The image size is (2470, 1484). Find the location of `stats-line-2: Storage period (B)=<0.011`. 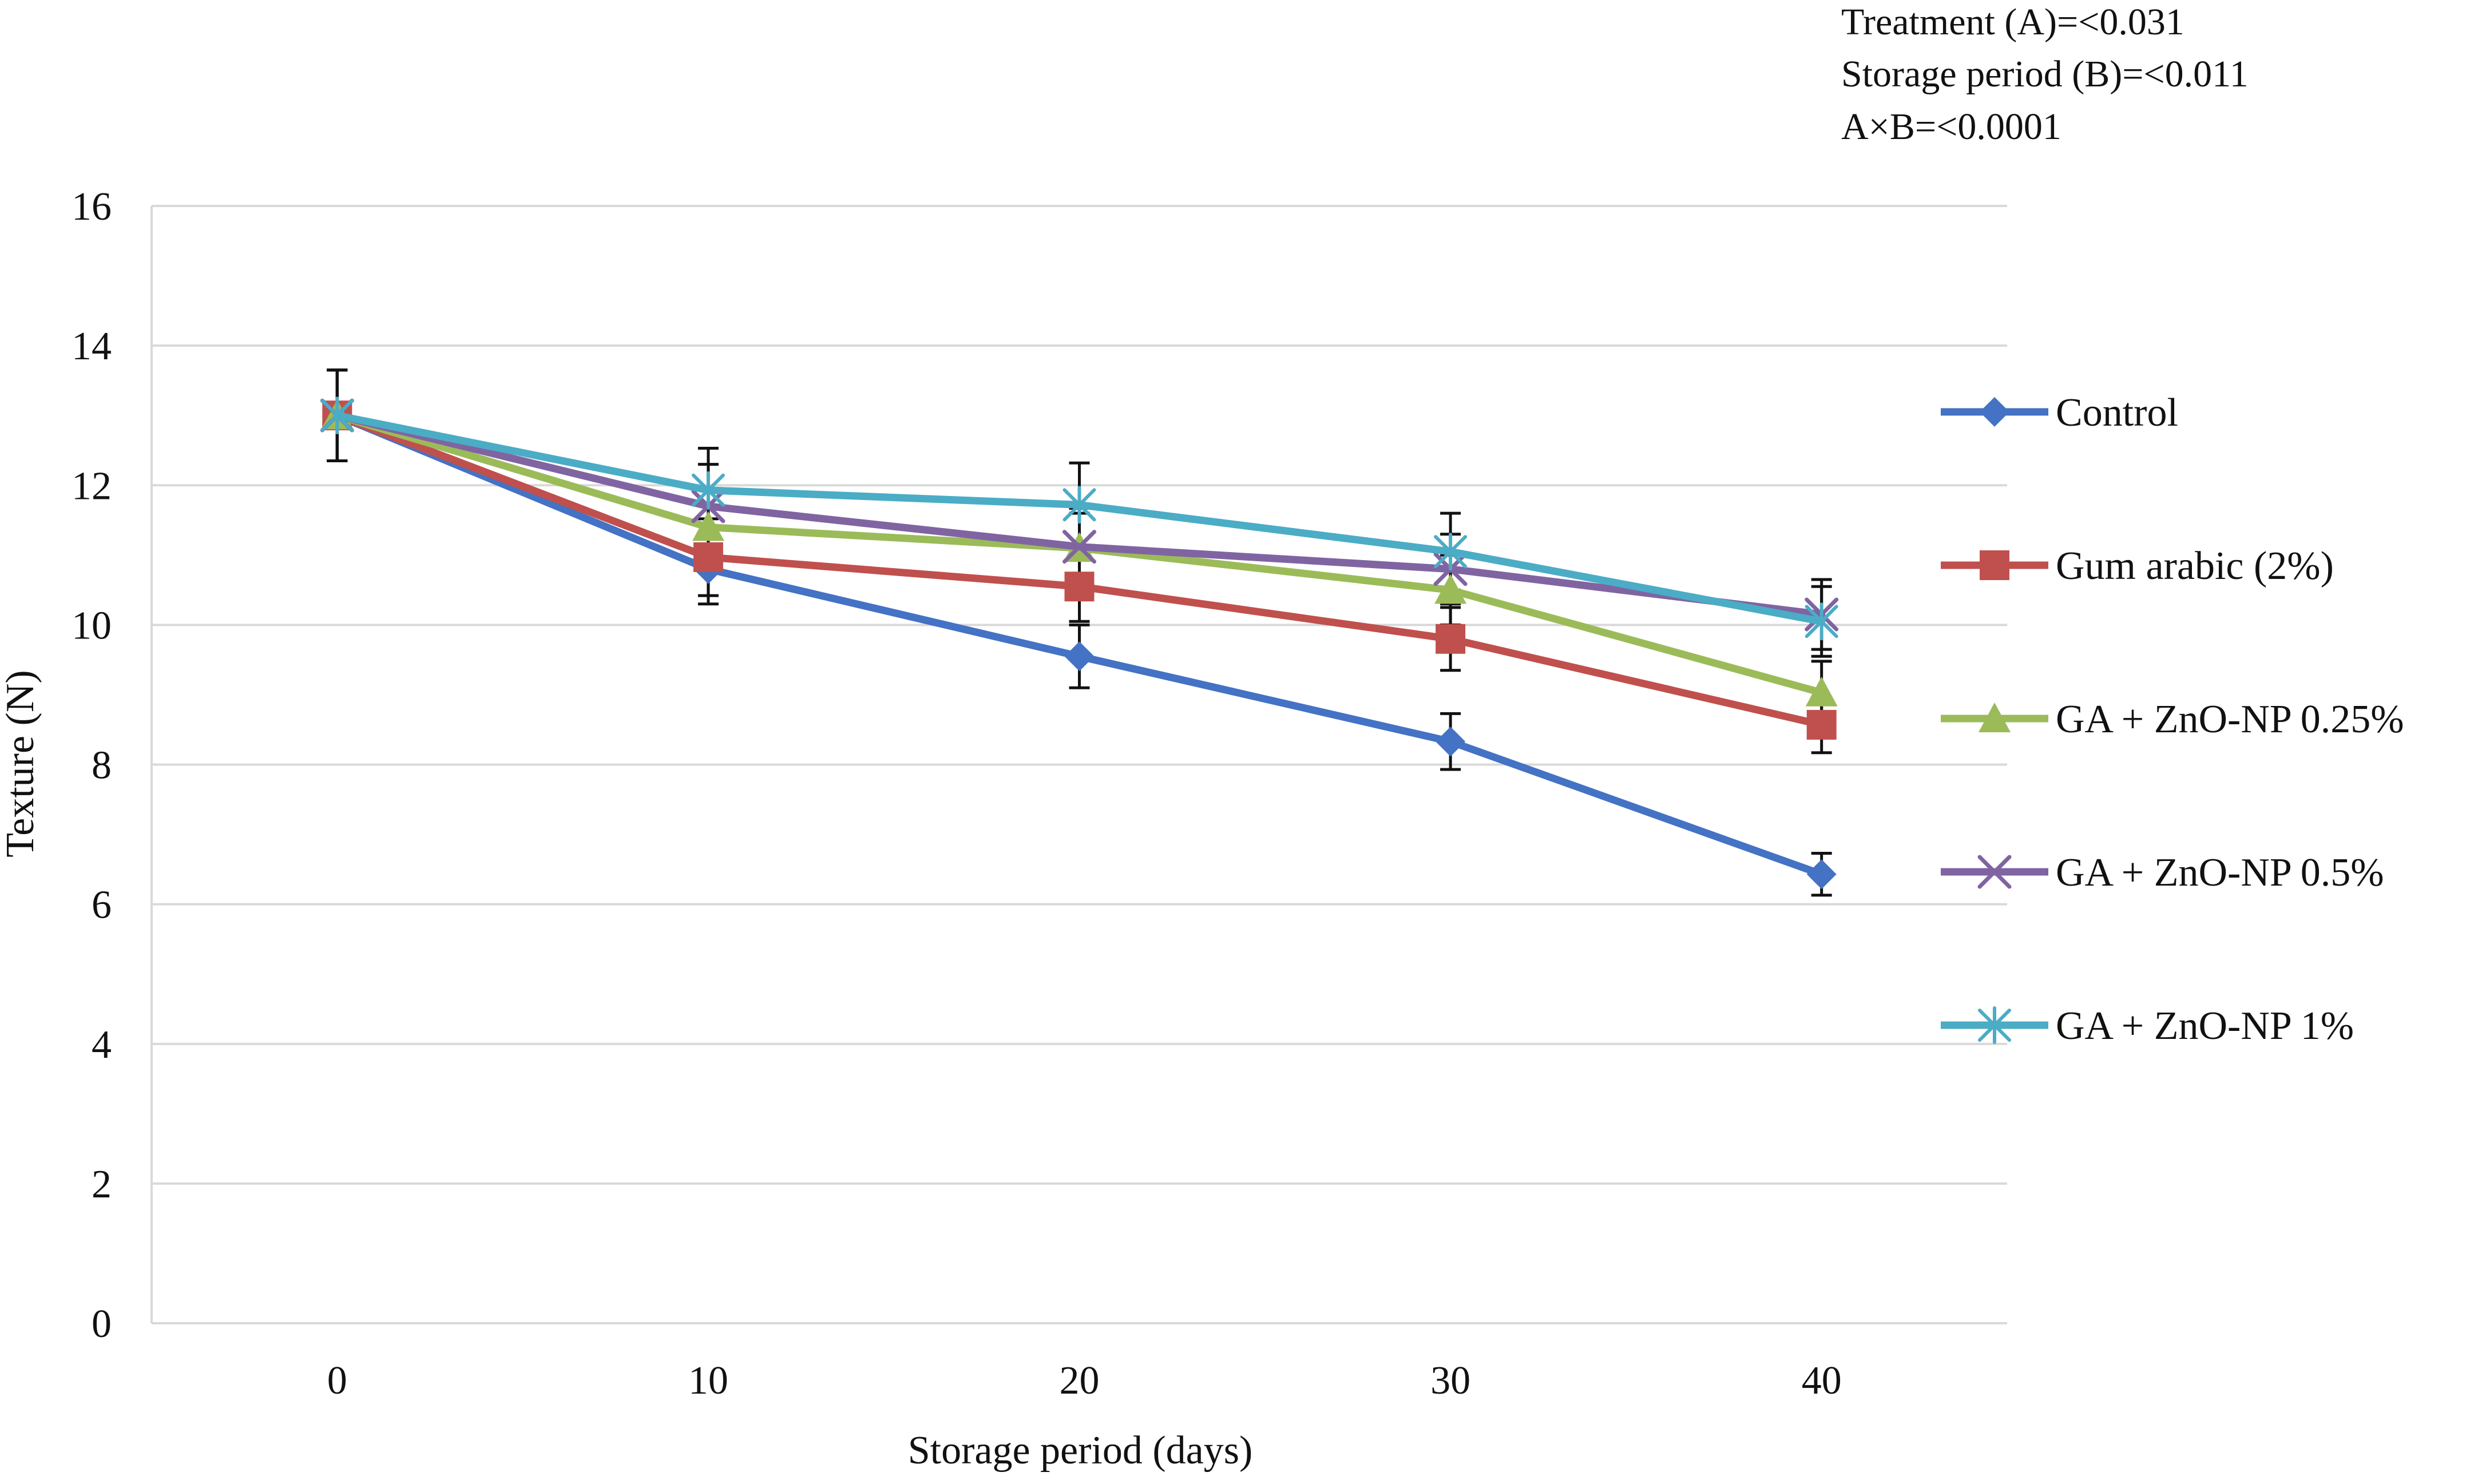

stats-line-2: Storage period (B)=<0.011 is located at coordinates (2045, 74).